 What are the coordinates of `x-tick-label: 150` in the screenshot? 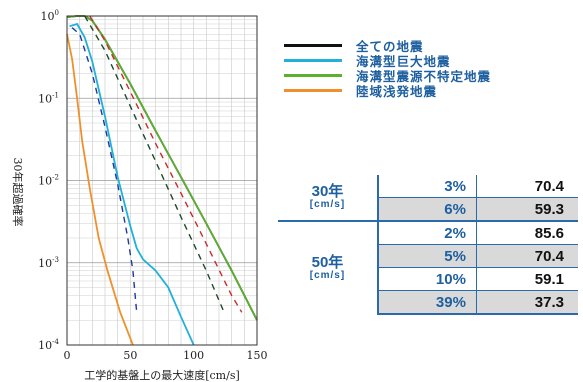 It's located at (257, 355).